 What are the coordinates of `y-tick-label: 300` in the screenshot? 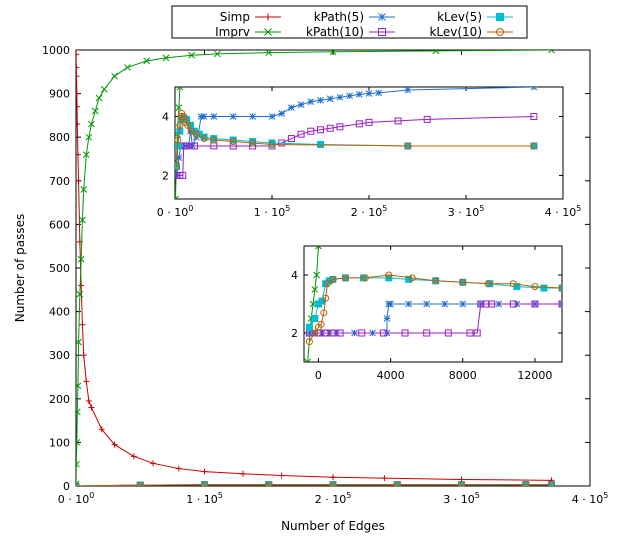 It's located at (59, 355).